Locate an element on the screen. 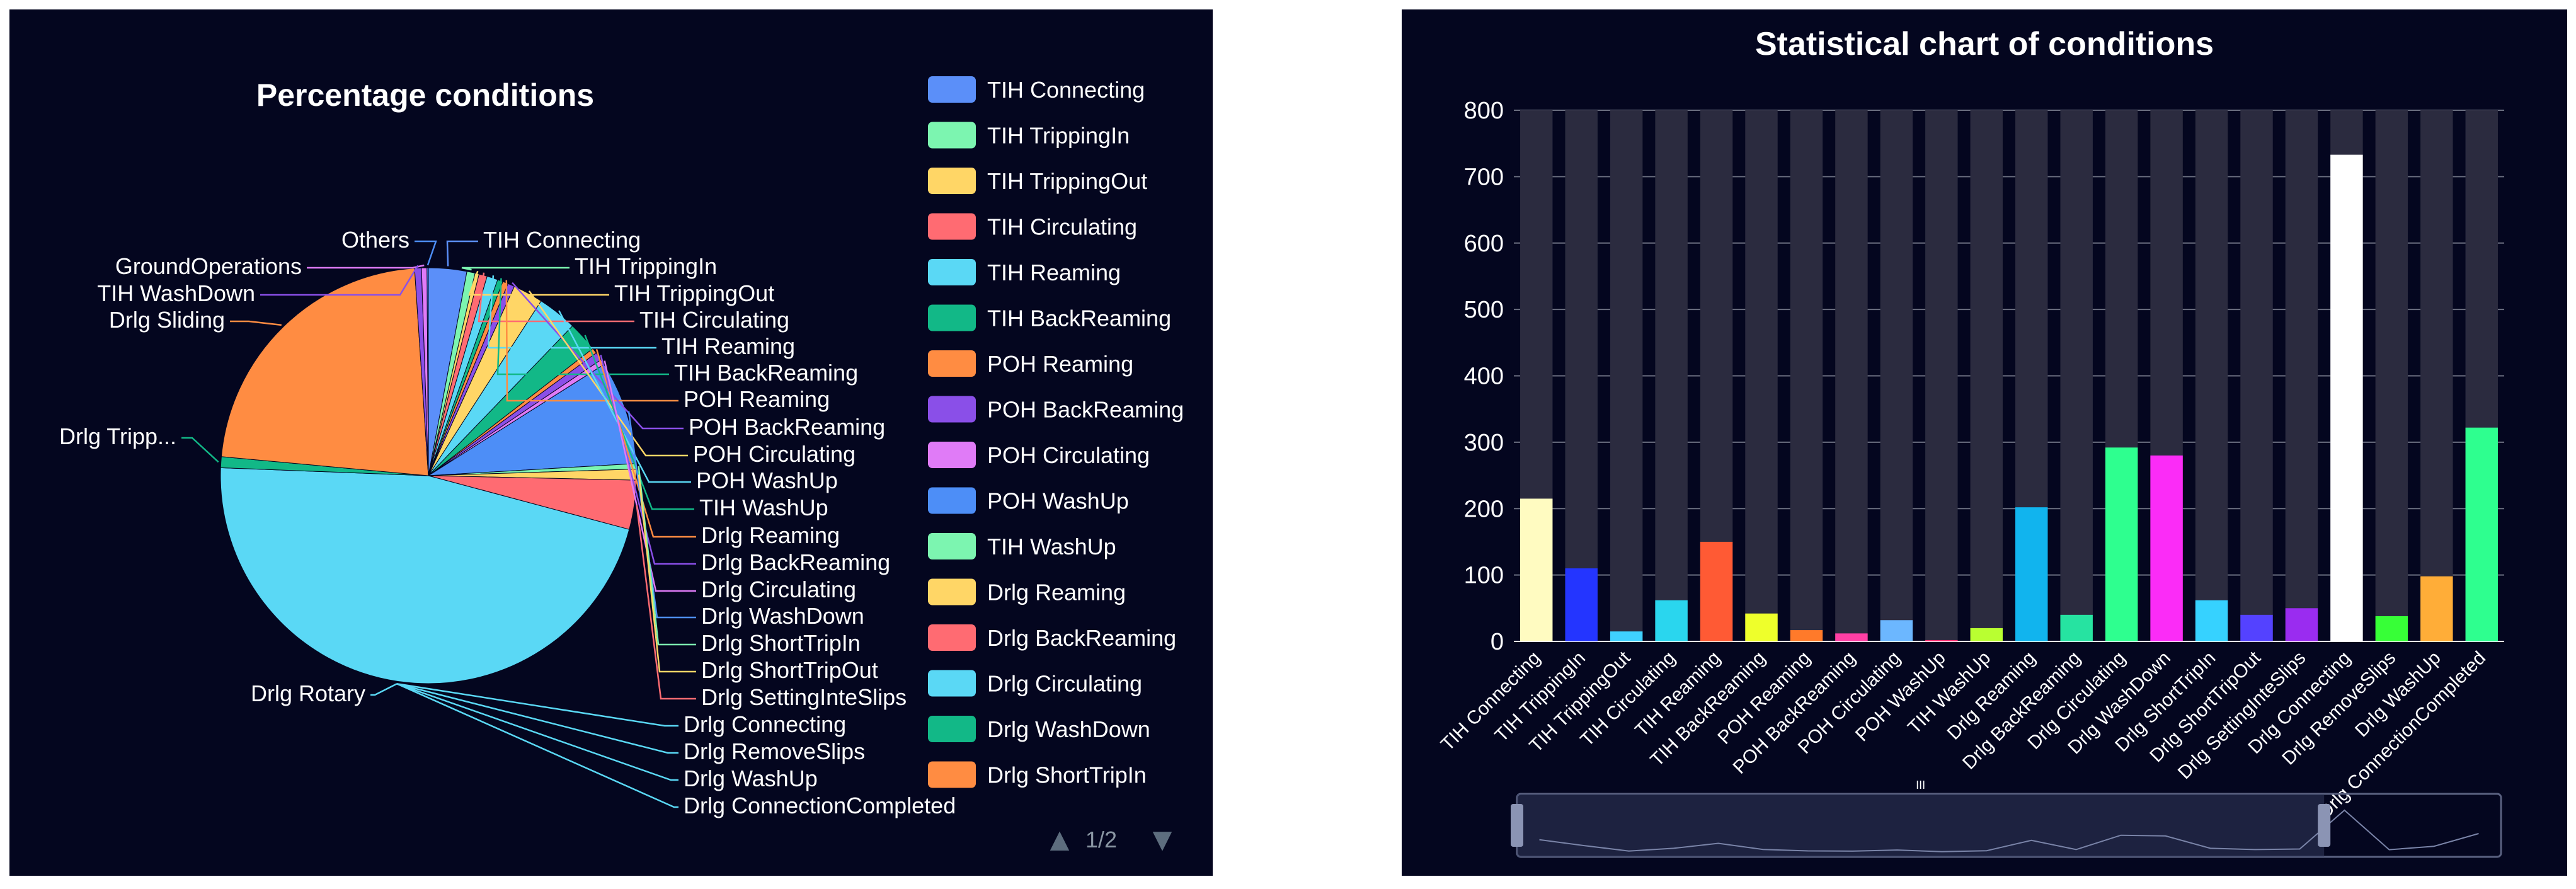 The image size is (2576, 889). pie-label-drlg-reaming: Drlg Reaming is located at coordinates (770, 535).